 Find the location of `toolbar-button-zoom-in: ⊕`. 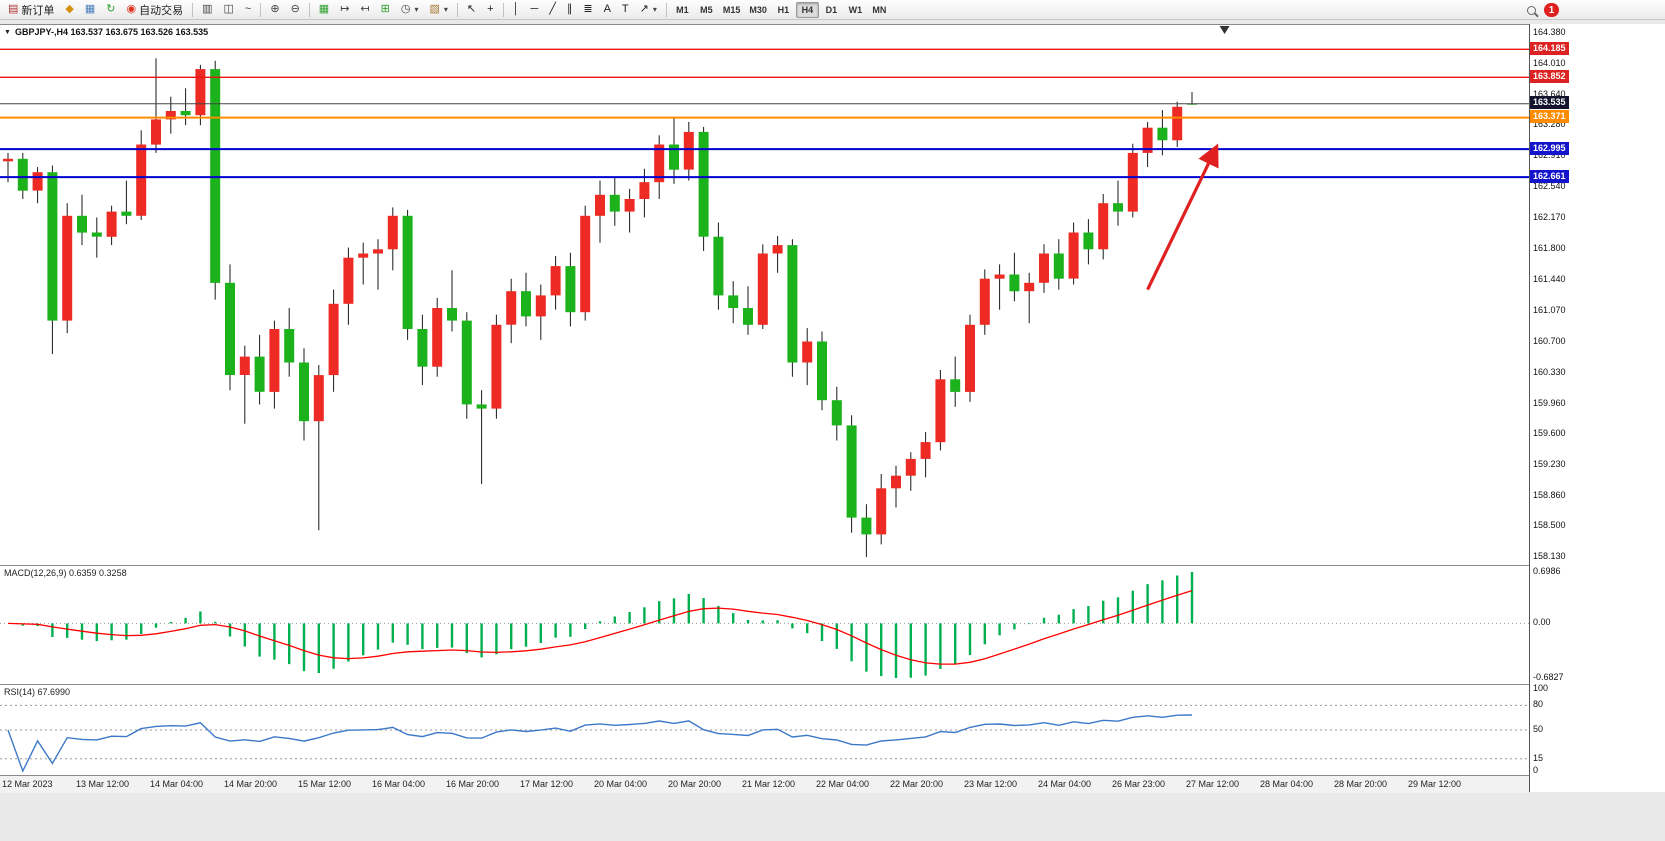

toolbar-button-zoom-in: ⊕ is located at coordinates (274, 10).